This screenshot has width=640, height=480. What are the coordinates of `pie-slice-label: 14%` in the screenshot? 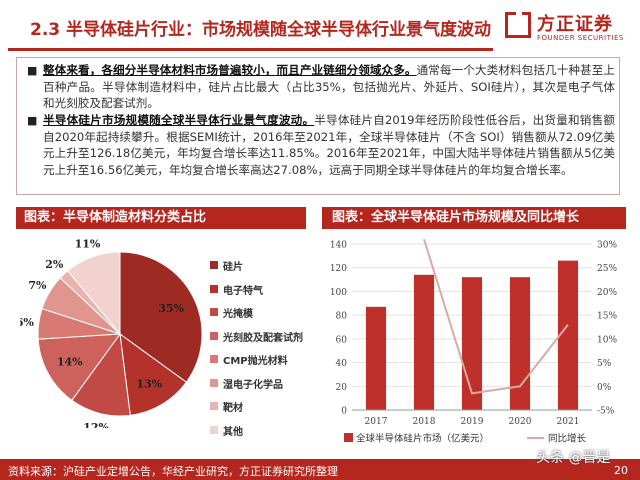 It's located at (70, 362).